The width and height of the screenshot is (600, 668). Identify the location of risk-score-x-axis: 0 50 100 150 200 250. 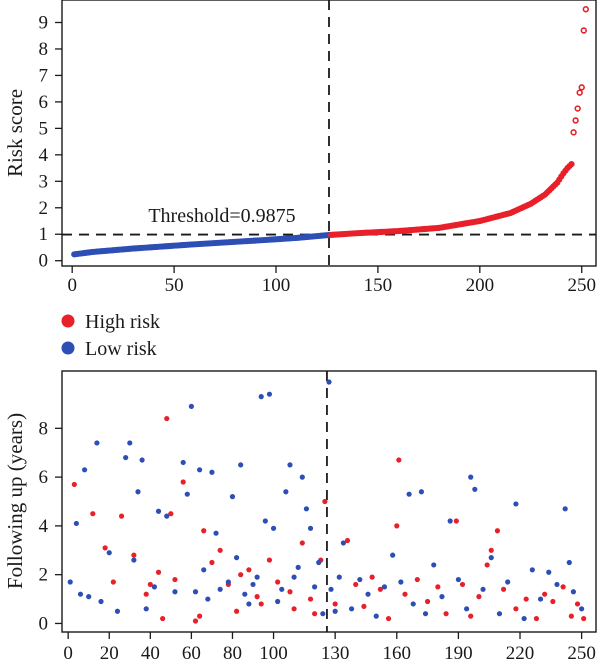
(331, 281).